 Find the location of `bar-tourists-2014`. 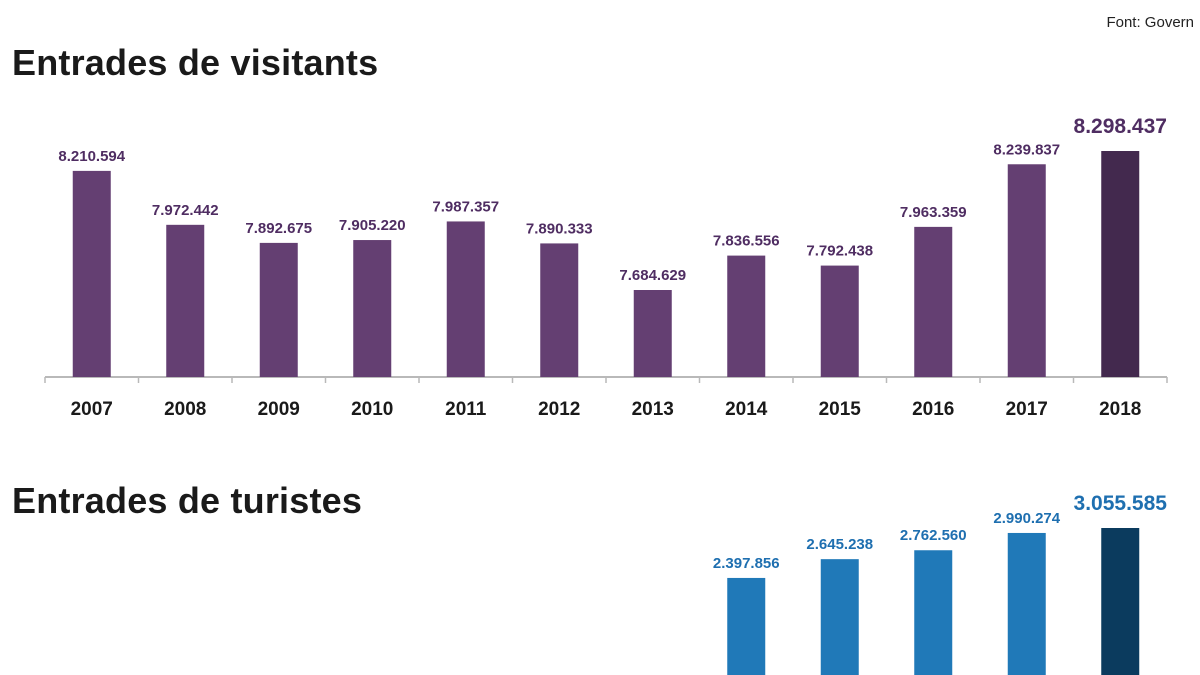

bar-tourists-2014 is located at coordinates (746, 626).